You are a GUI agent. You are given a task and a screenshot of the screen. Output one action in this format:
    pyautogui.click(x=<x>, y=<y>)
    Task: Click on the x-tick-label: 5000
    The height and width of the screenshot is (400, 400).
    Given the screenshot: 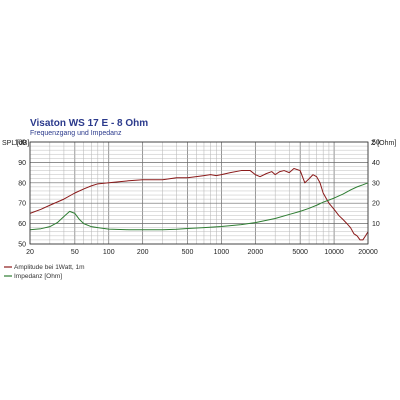 What is the action you would take?
    pyautogui.click(x=300, y=252)
    